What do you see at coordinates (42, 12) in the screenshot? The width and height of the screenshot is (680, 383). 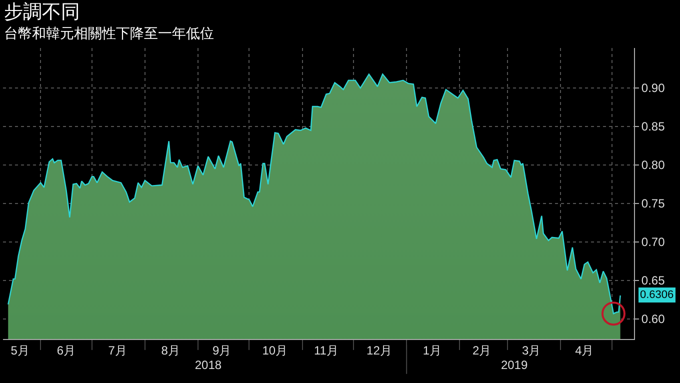 I see `chart-title: 步調不同` at bounding box center [42, 12].